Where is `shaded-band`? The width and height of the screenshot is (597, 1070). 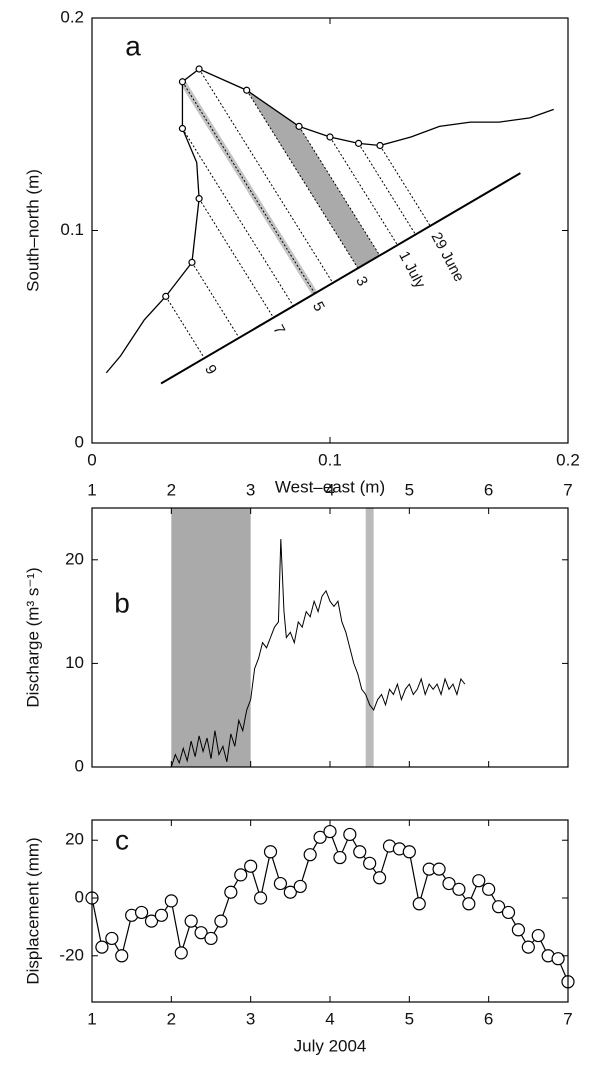 shaded-band is located at coordinates (313, 179).